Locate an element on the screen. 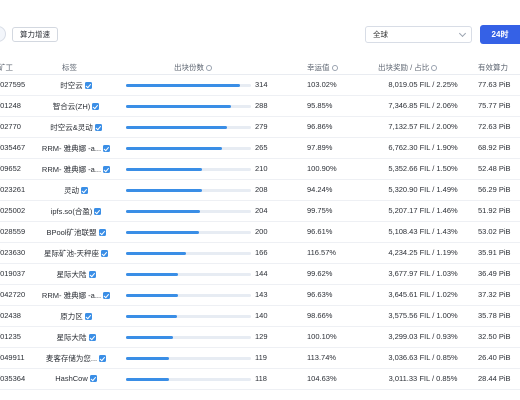  miner-tag: 原力区 is located at coordinates (76, 316).